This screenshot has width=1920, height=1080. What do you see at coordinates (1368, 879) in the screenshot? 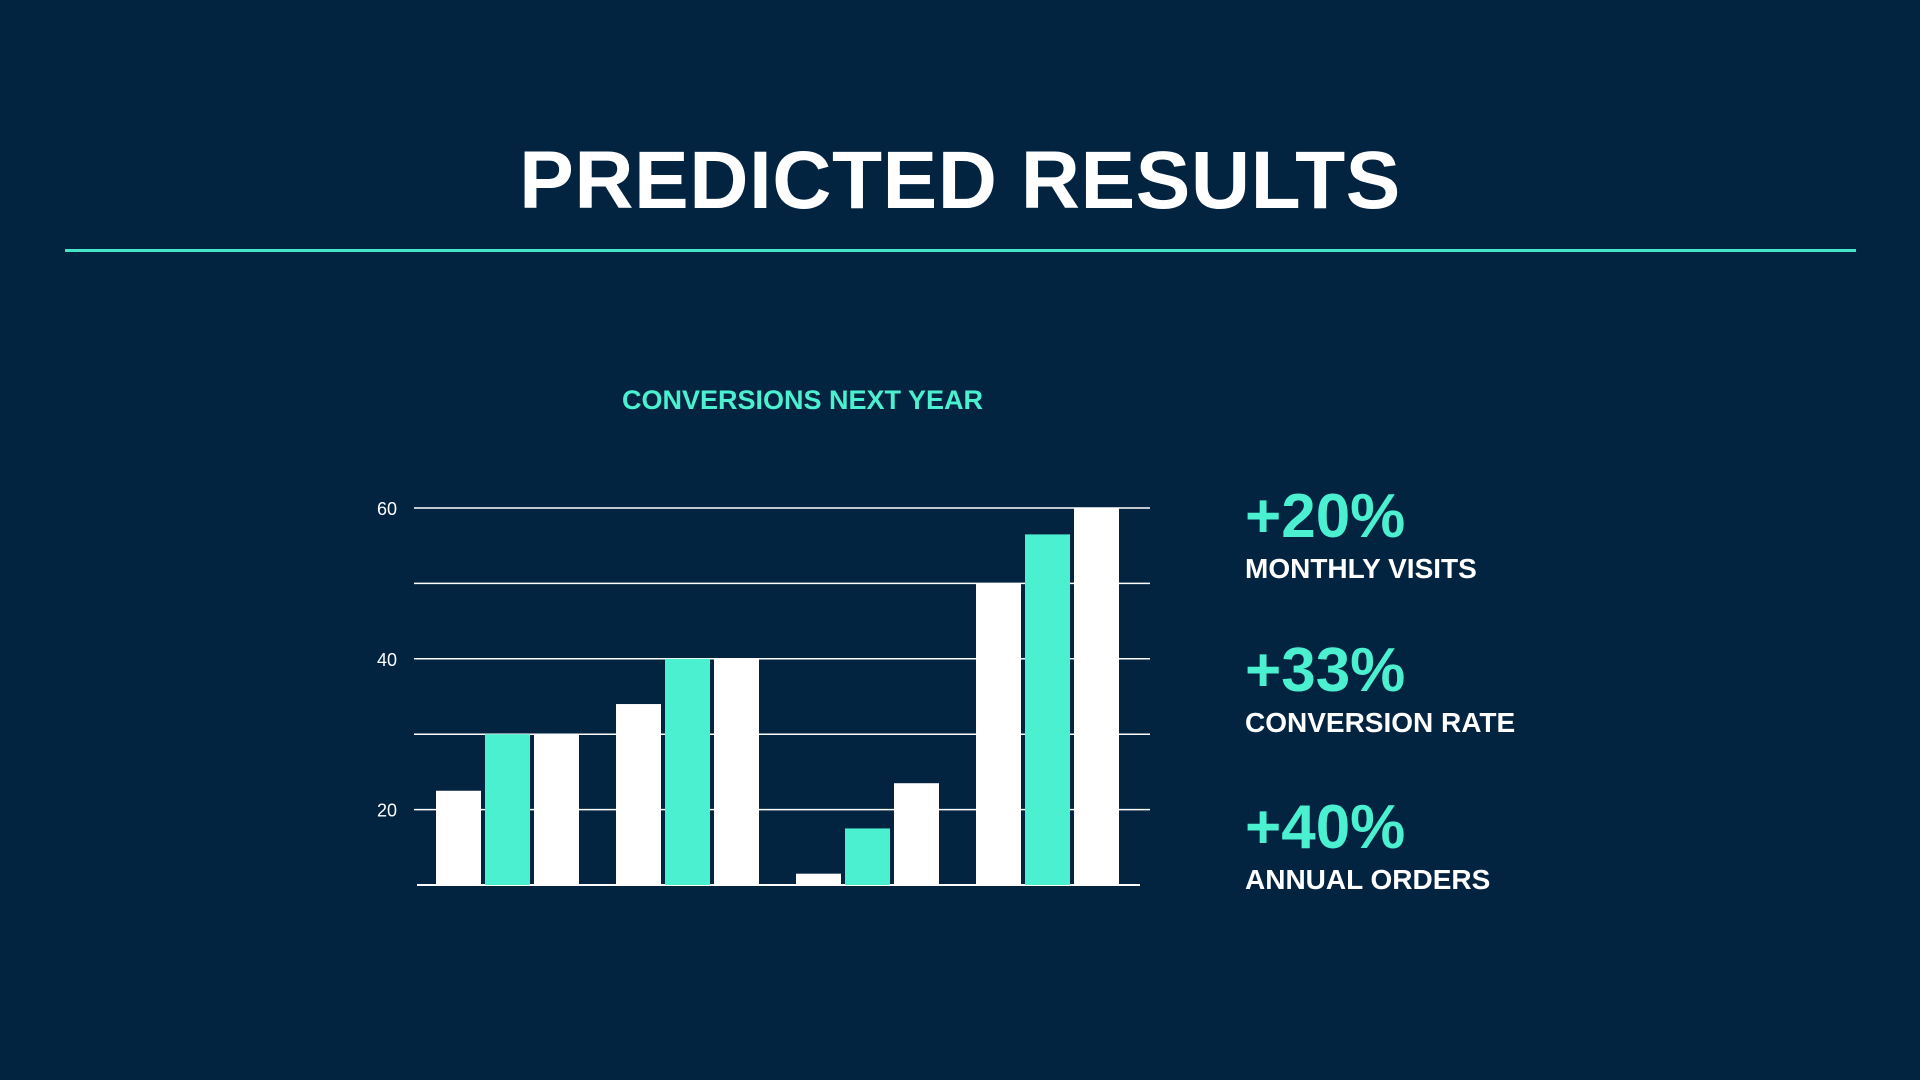
I see `stat-label: ANNUAL ORDERS` at bounding box center [1368, 879].